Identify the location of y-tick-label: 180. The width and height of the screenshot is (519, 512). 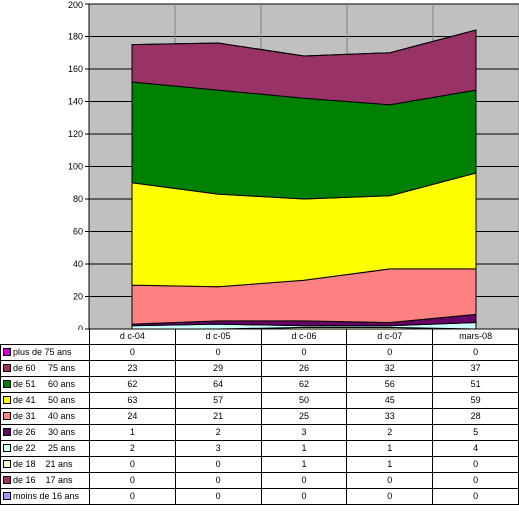
(75, 37).